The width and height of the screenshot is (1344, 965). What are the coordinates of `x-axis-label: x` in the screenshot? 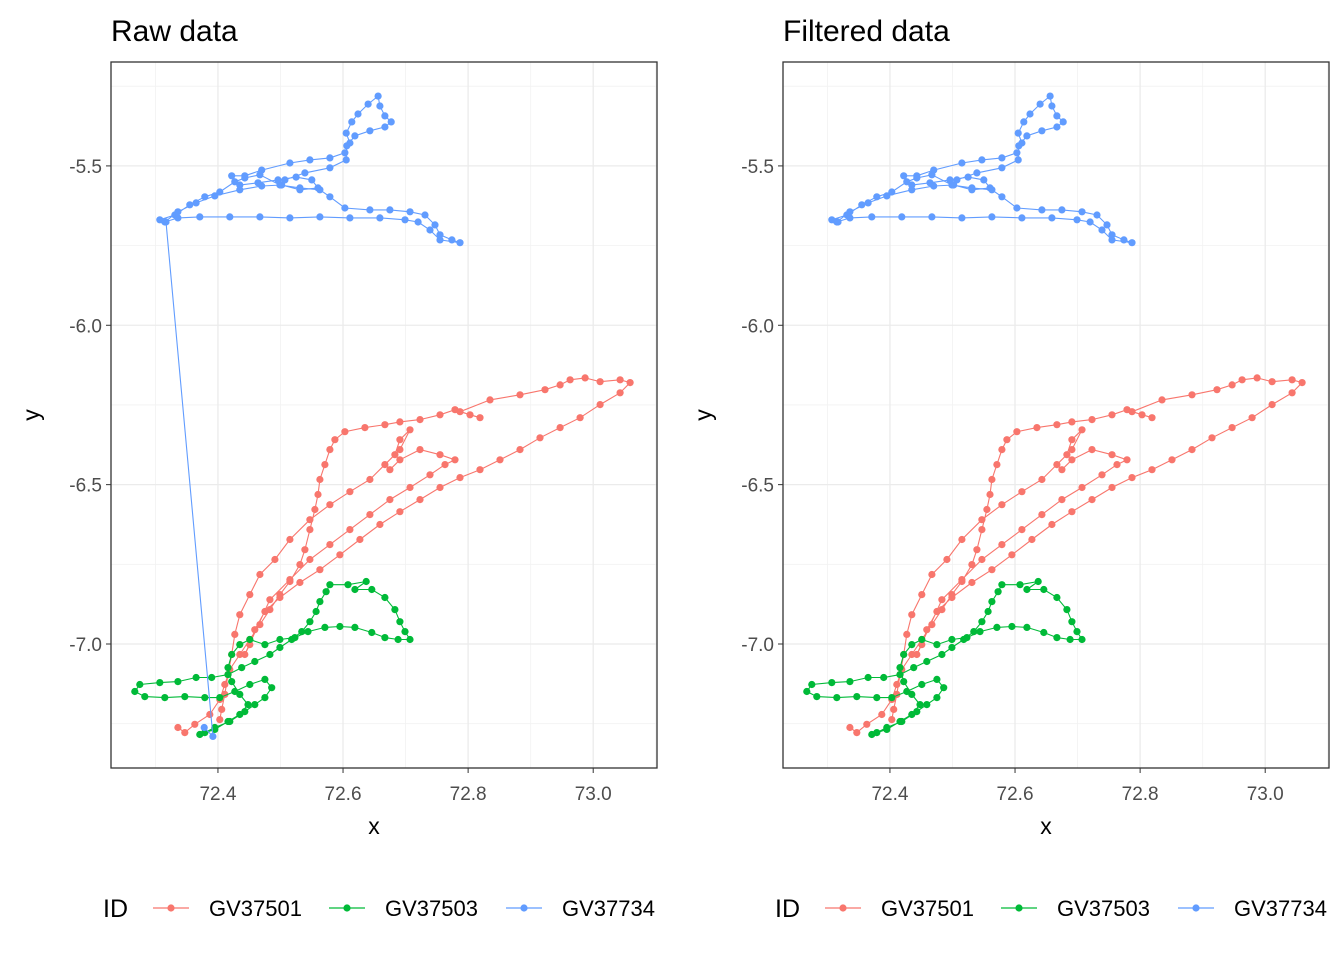 It's located at (374, 826).